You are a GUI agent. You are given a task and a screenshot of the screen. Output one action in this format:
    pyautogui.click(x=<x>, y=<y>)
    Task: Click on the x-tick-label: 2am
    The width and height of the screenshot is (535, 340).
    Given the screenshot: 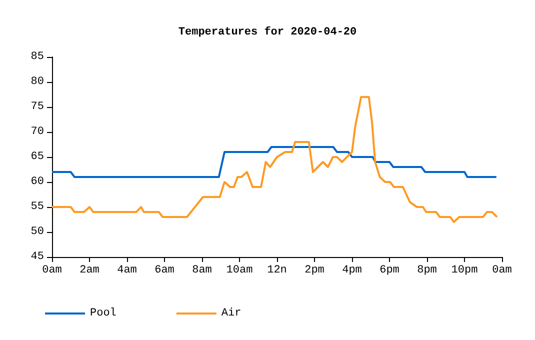 What is the action you would take?
    pyautogui.click(x=90, y=270)
    